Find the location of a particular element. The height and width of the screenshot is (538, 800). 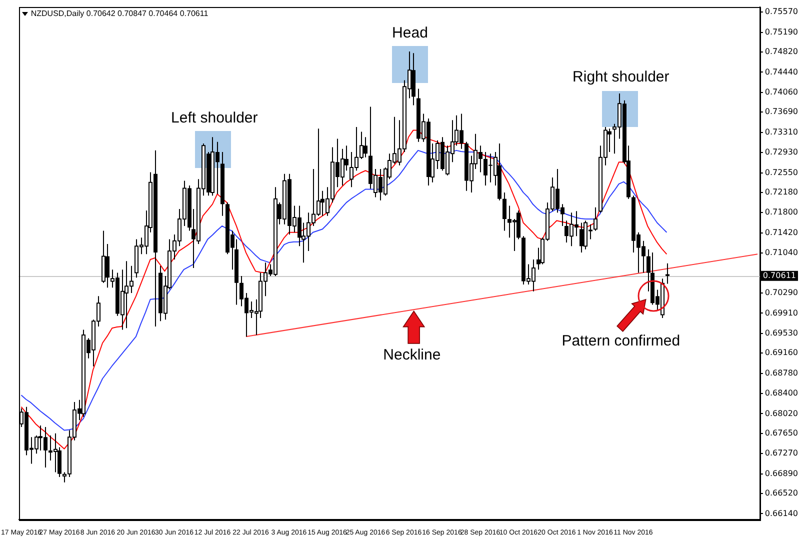

annotation: Left shoulder is located at coordinates (214, 118).